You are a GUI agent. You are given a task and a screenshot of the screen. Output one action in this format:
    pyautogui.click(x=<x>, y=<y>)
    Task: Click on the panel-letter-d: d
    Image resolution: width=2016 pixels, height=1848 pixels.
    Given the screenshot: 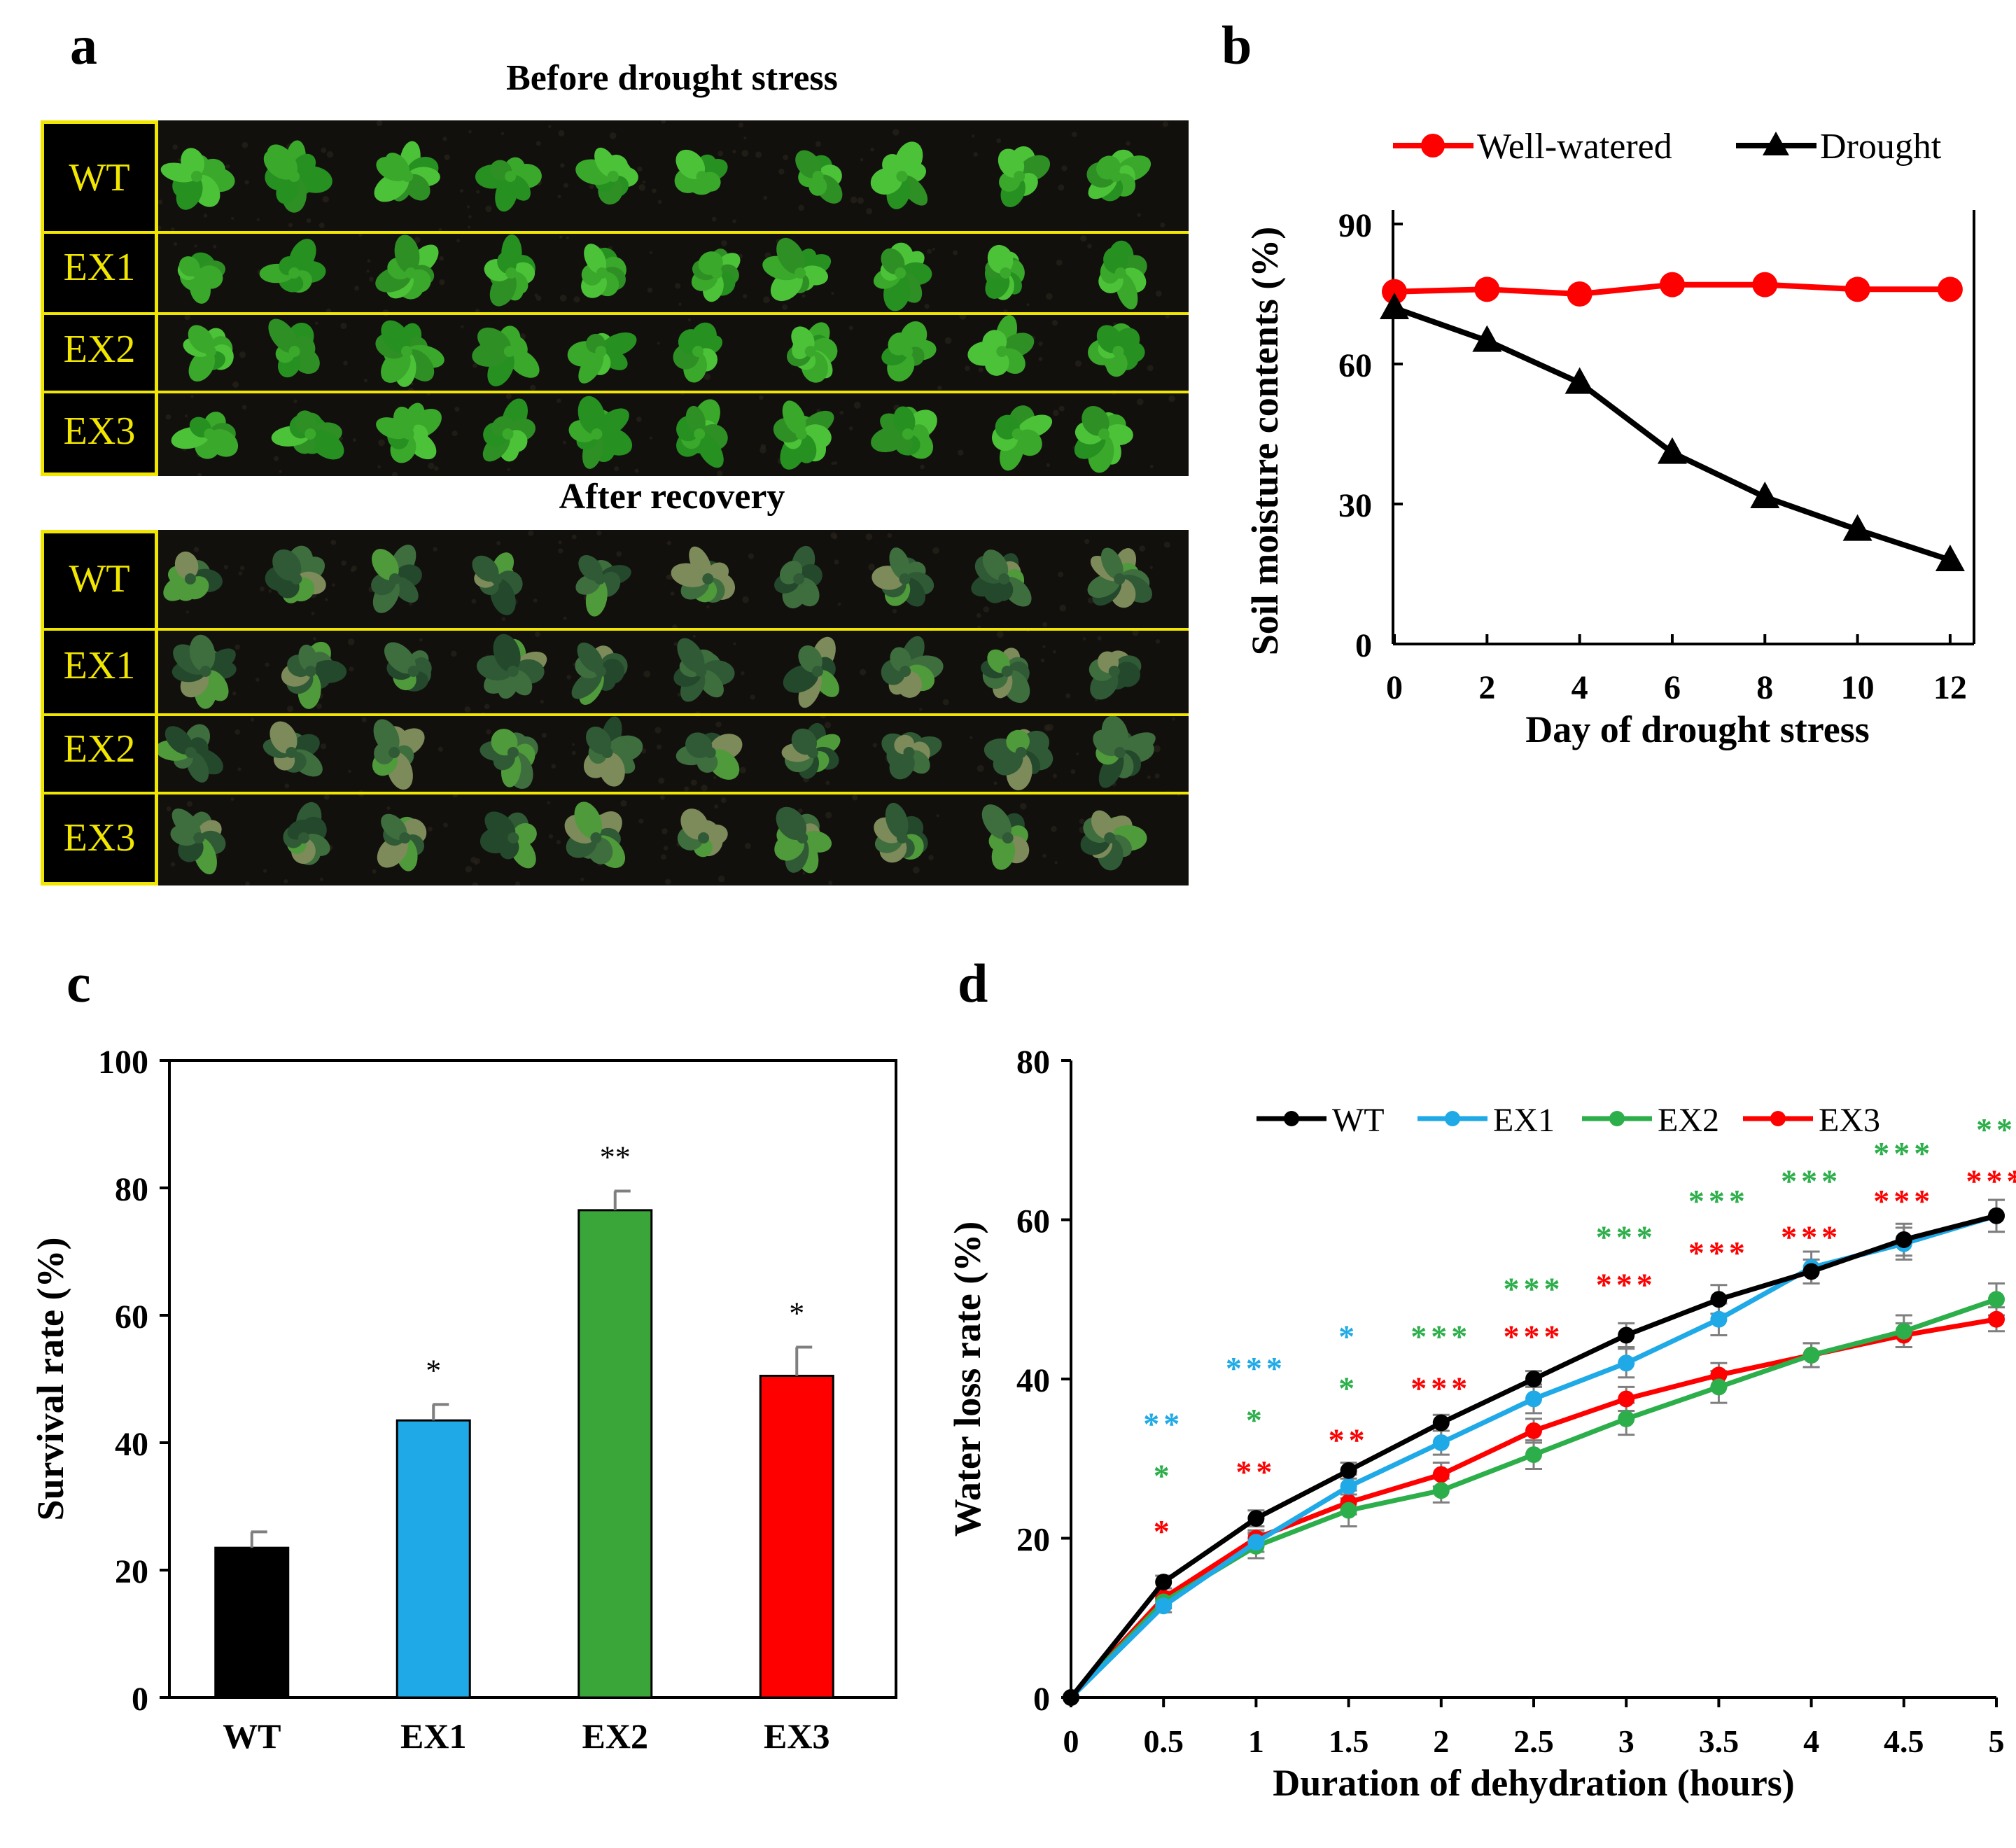 What is the action you would take?
    pyautogui.click(x=973, y=983)
    